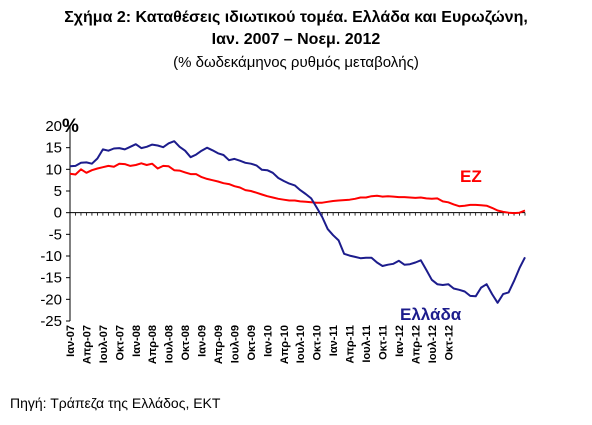  I want to click on x-tick-label: Οκτ-10, so click(318, 343).